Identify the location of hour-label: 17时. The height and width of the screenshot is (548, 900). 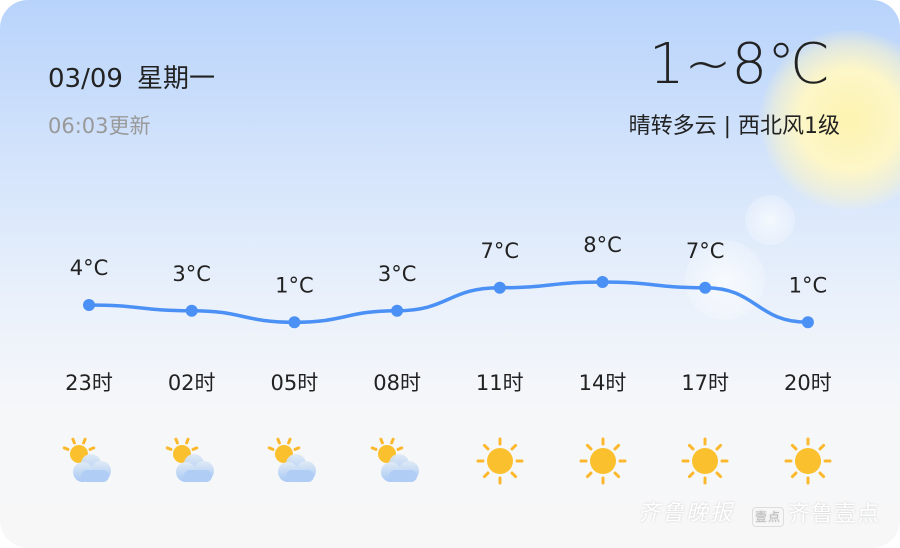
(705, 383).